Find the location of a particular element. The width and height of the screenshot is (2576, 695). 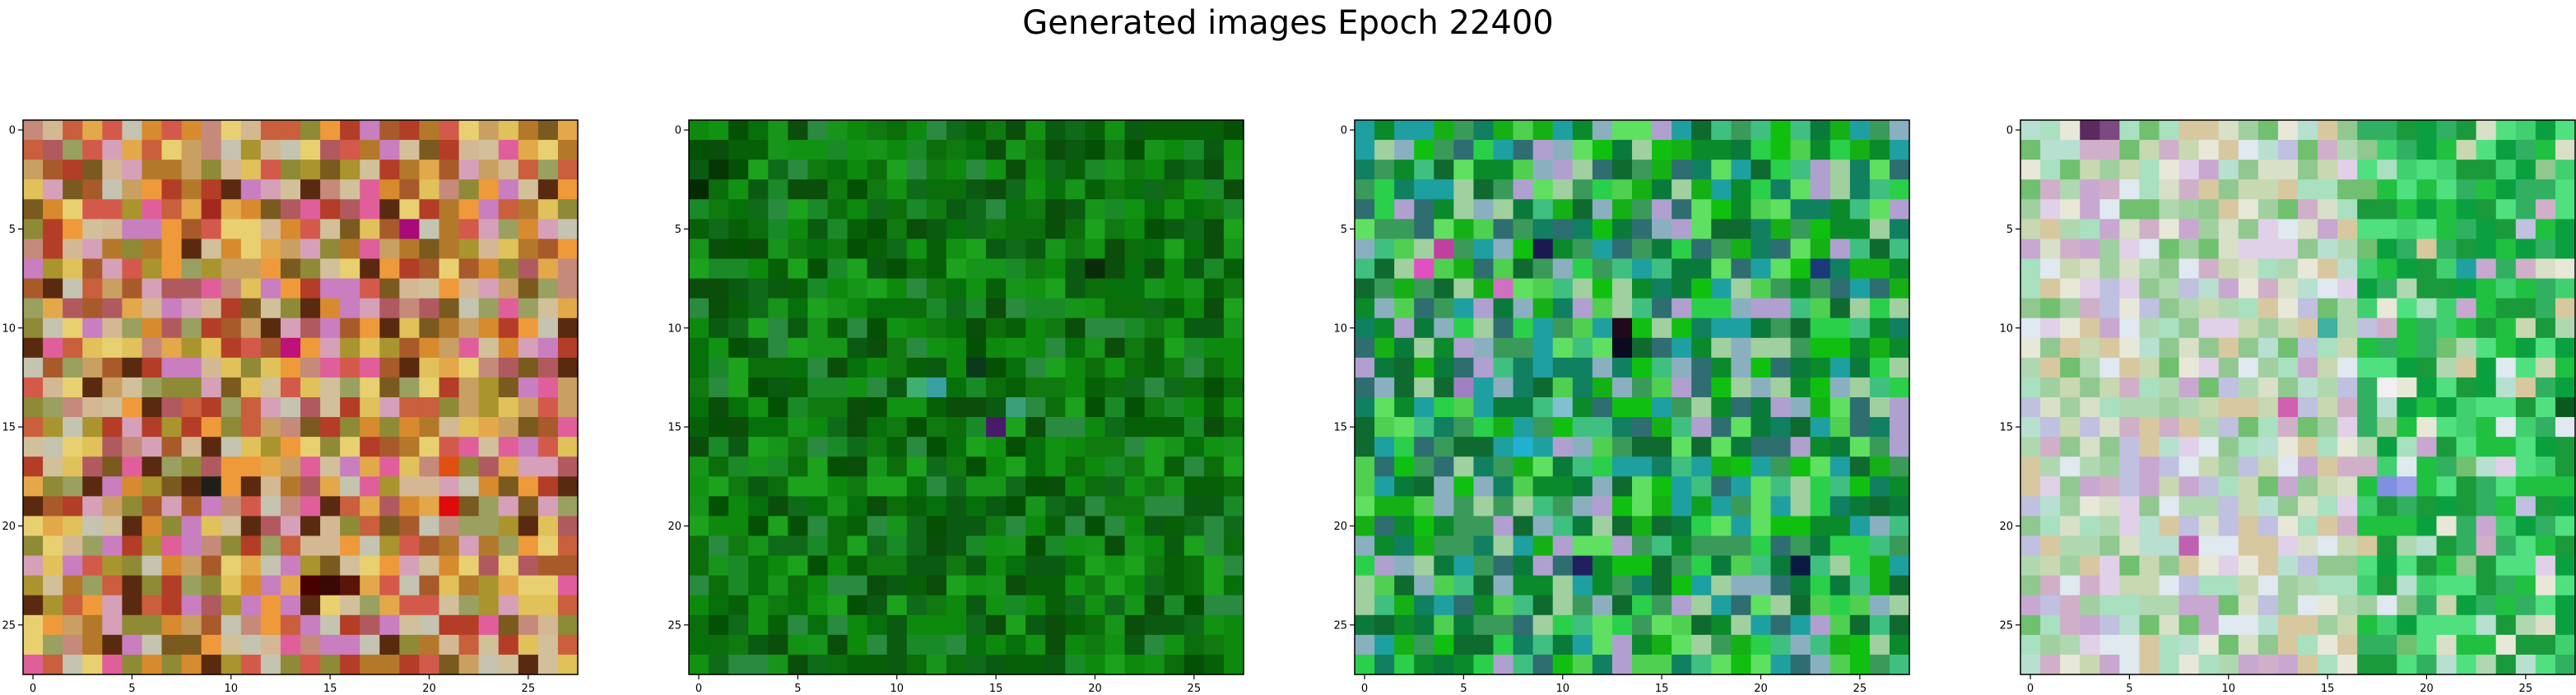

pixel-r22-c15 is located at coordinates (996, 566).